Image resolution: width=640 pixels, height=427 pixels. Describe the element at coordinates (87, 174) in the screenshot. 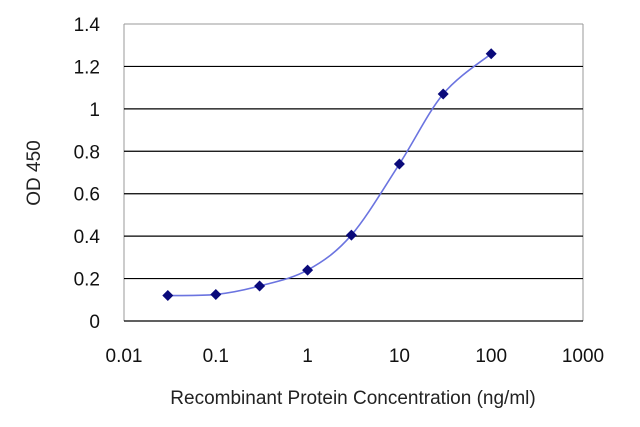

I see `y-tick-labels: 0 0.2 0.4 0.6 0.8 1 1.2 1.4` at that location.